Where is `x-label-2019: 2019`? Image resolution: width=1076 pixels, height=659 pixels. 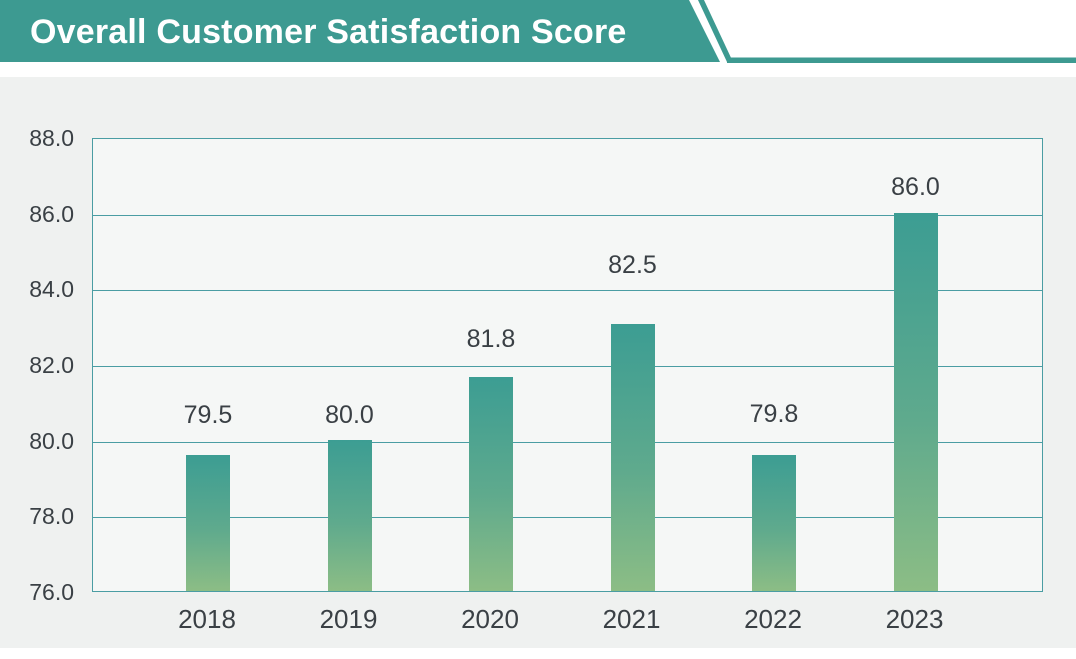
x-label-2019: 2019 is located at coordinates (348, 619).